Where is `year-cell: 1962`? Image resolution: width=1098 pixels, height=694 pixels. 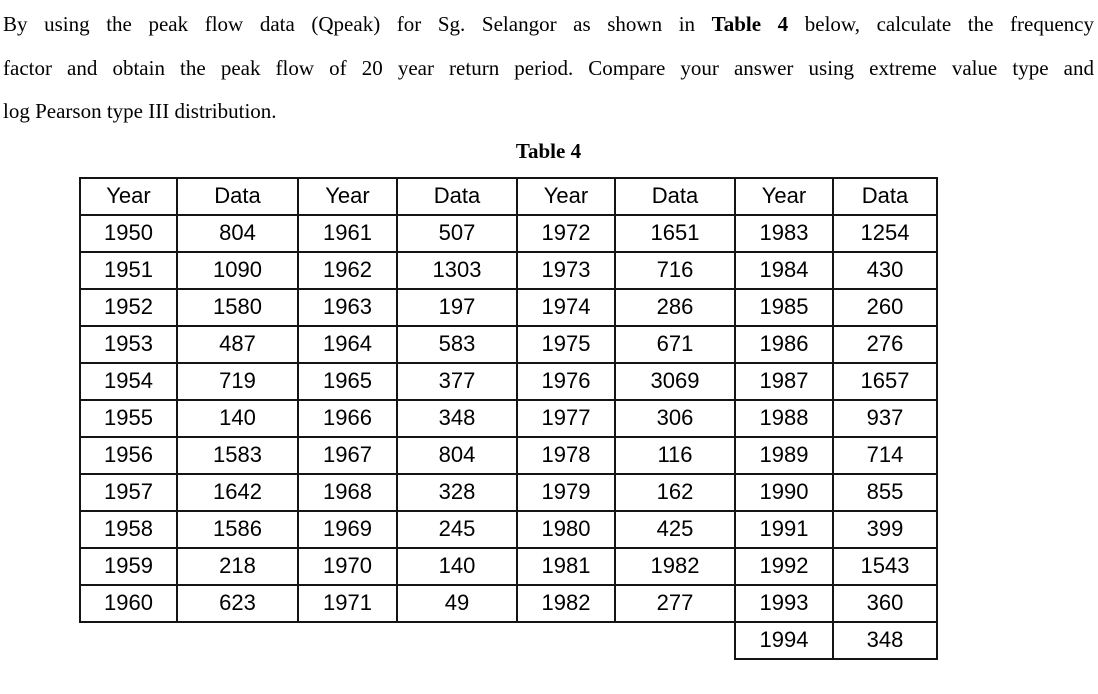 year-cell: 1962 is located at coordinates (347, 270).